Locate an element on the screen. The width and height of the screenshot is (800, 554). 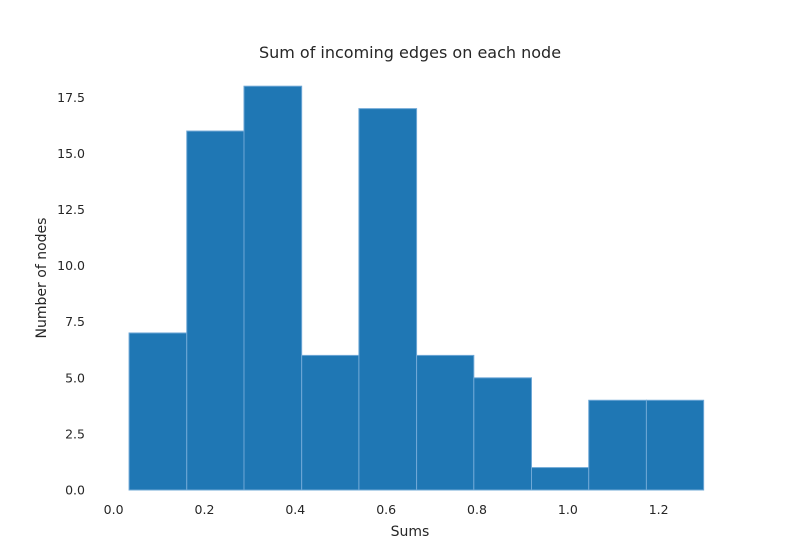
x-axis-label: Sums is located at coordinates (410, 532).